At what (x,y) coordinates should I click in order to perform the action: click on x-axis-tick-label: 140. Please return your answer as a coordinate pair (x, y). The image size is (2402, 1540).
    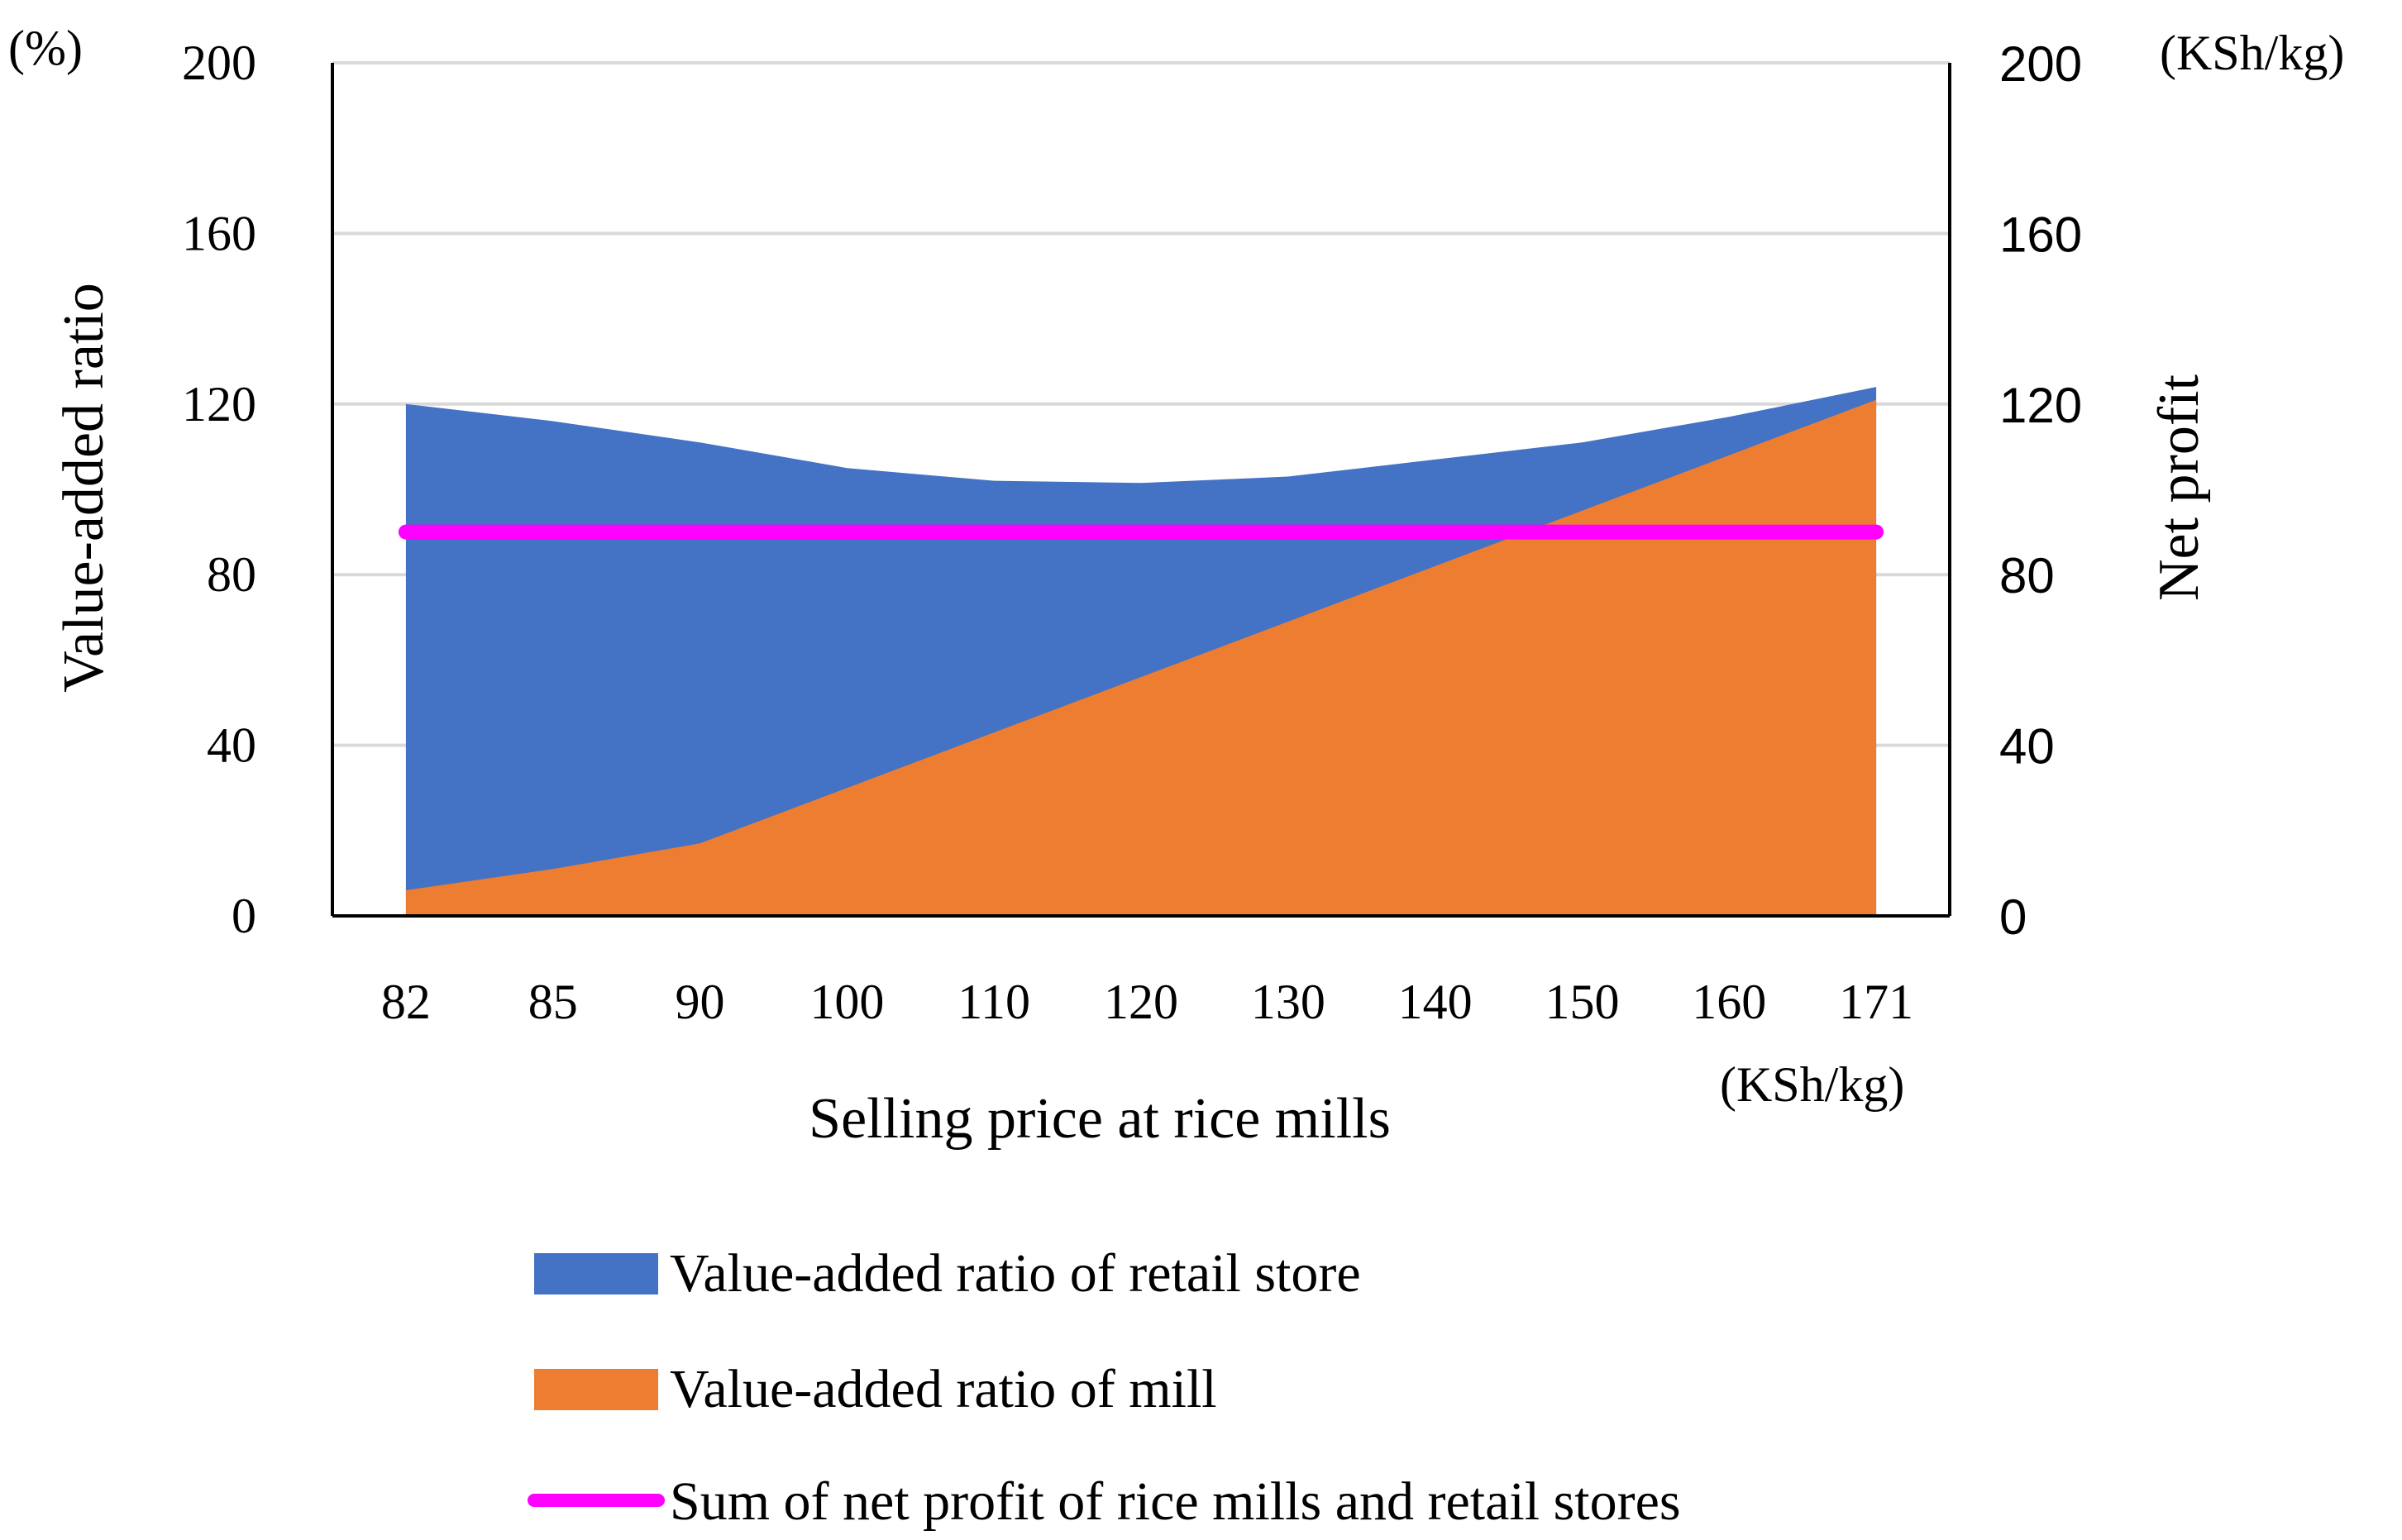
    Looking at the image, I should click on (1435, 1002).